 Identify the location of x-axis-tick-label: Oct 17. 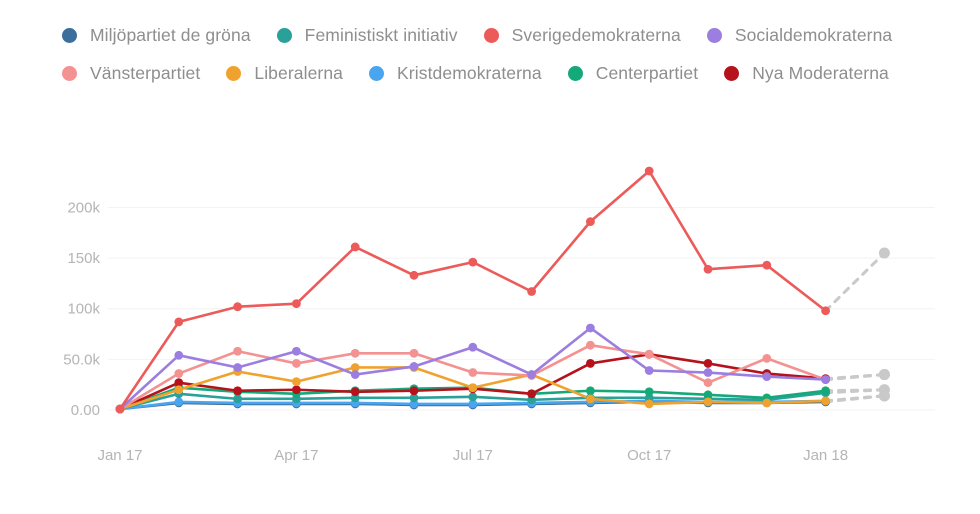
(649, 455).